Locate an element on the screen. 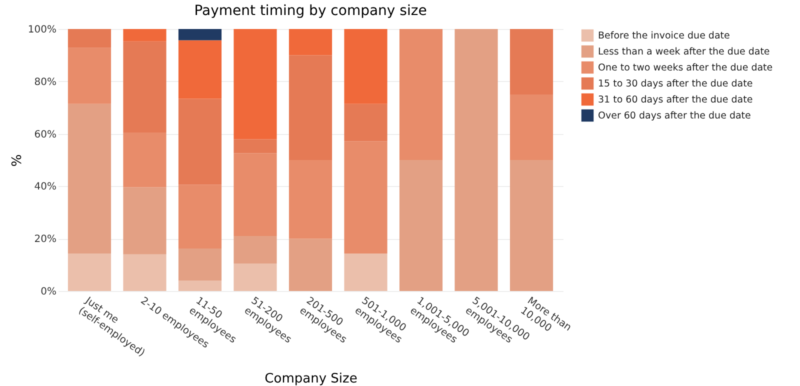  y-tick-label: 80% is located at coordinates (45, 82).